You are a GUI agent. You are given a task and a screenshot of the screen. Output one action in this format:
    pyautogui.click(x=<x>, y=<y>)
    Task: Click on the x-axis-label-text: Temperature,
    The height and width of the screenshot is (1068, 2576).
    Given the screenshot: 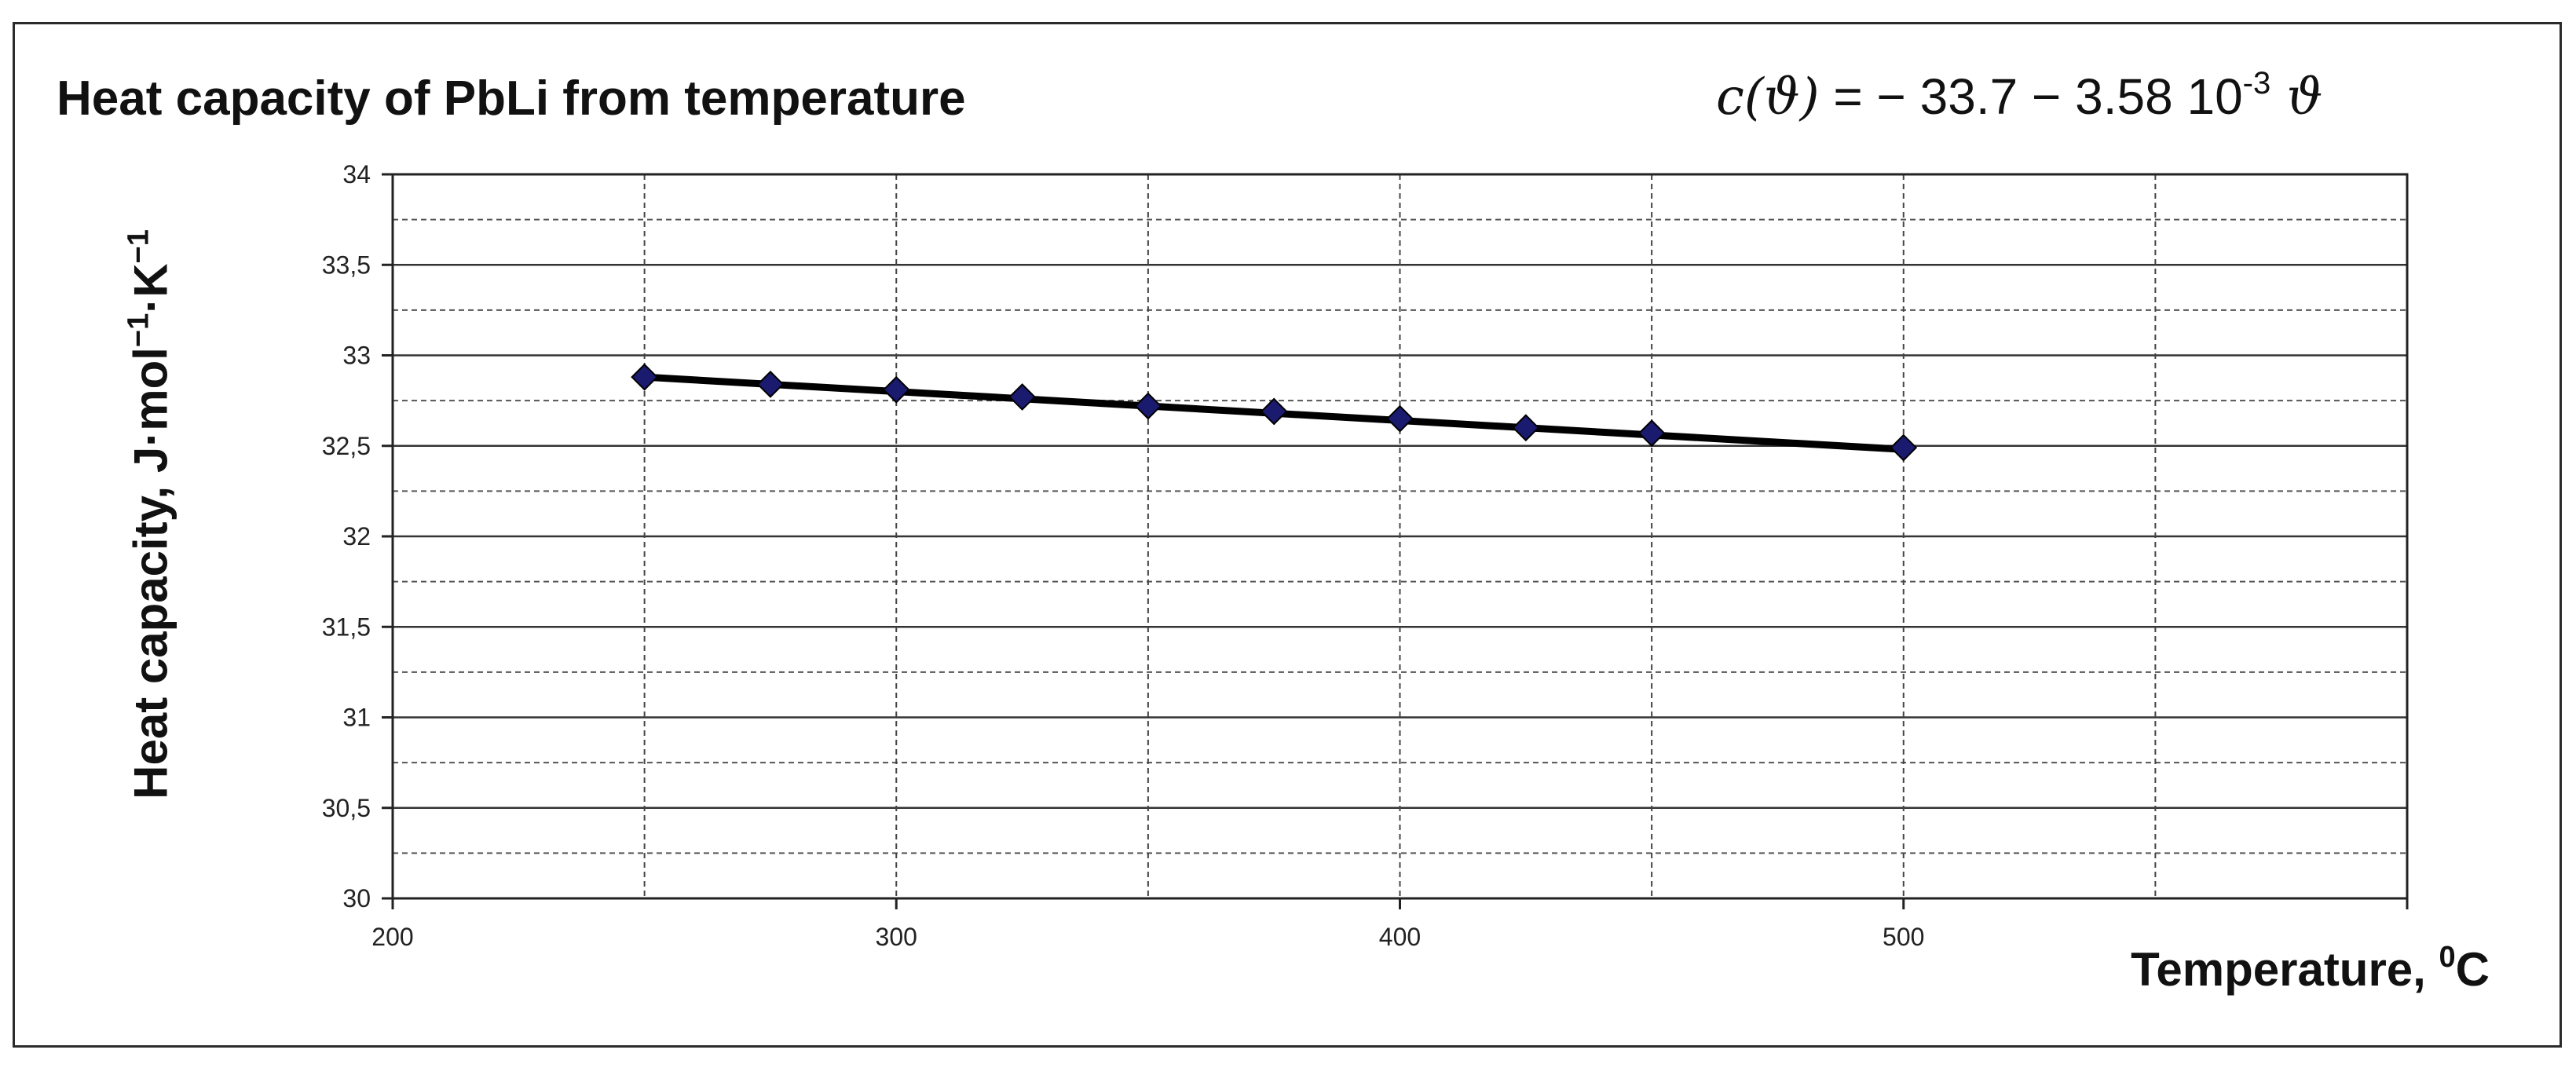 What is the action you would take?
    pyautogui.click(x=2285, y=969)
    